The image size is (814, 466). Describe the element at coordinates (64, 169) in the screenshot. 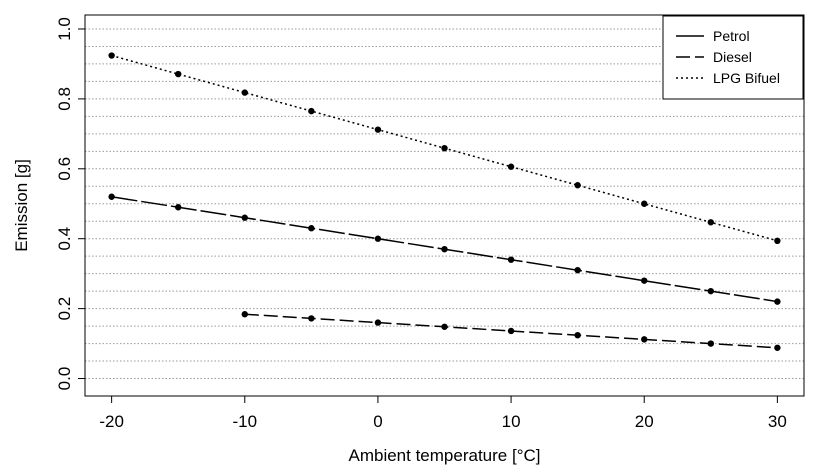

I see `y-tick-label: 0.6` at that location.